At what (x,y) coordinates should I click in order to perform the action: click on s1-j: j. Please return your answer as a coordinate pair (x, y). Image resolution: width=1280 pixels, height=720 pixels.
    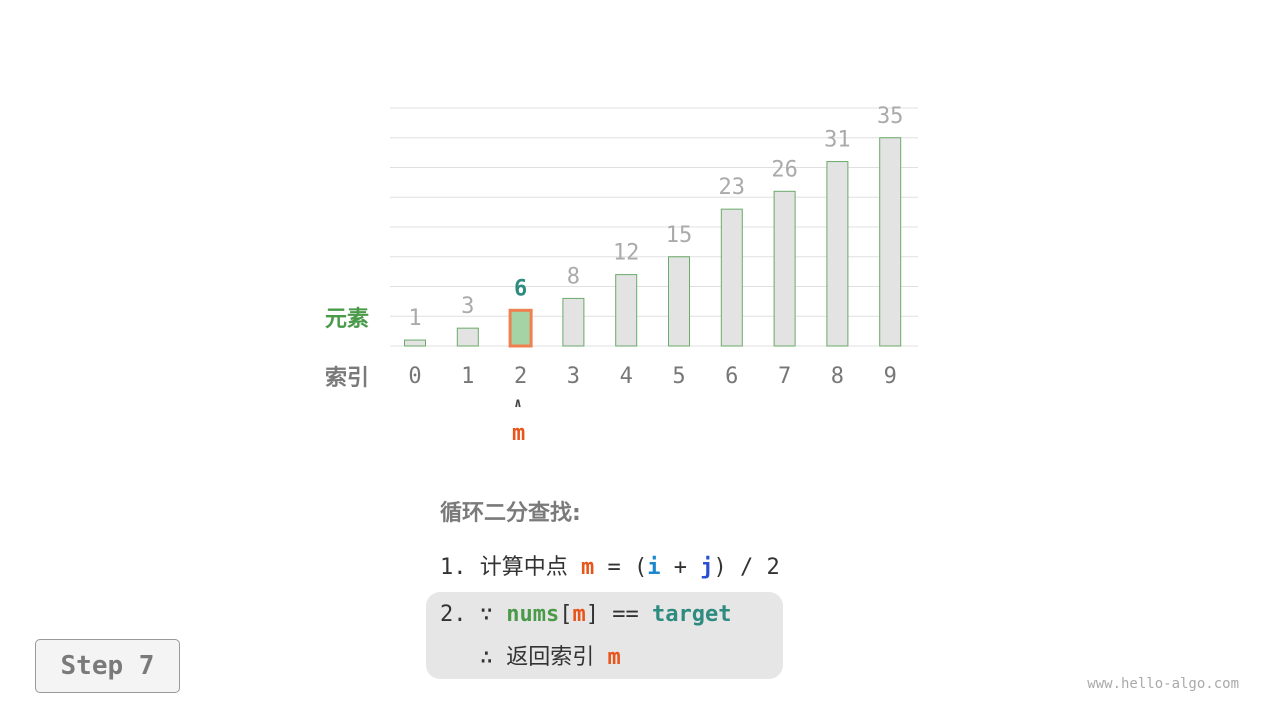
    Looking at the image, I should click on (707, 567).